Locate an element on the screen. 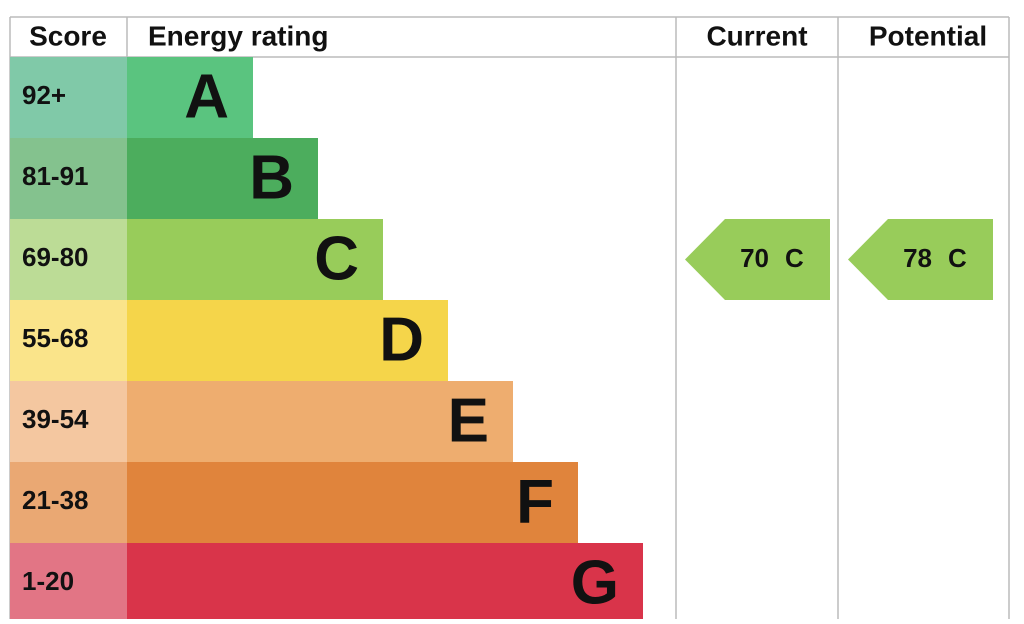  band-score: 92+ is located at coordinates (44, 95).